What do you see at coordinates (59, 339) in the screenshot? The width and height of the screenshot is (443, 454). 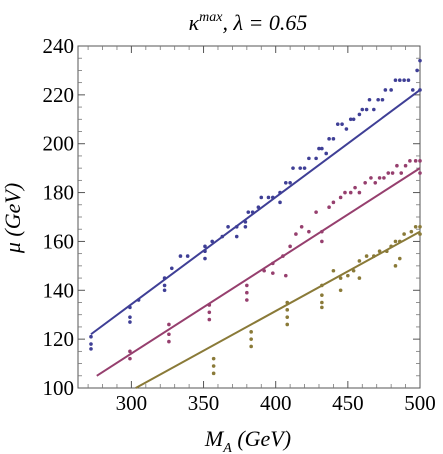 I see `y-tick-label-120: 120` at bounding box center [59, 339].